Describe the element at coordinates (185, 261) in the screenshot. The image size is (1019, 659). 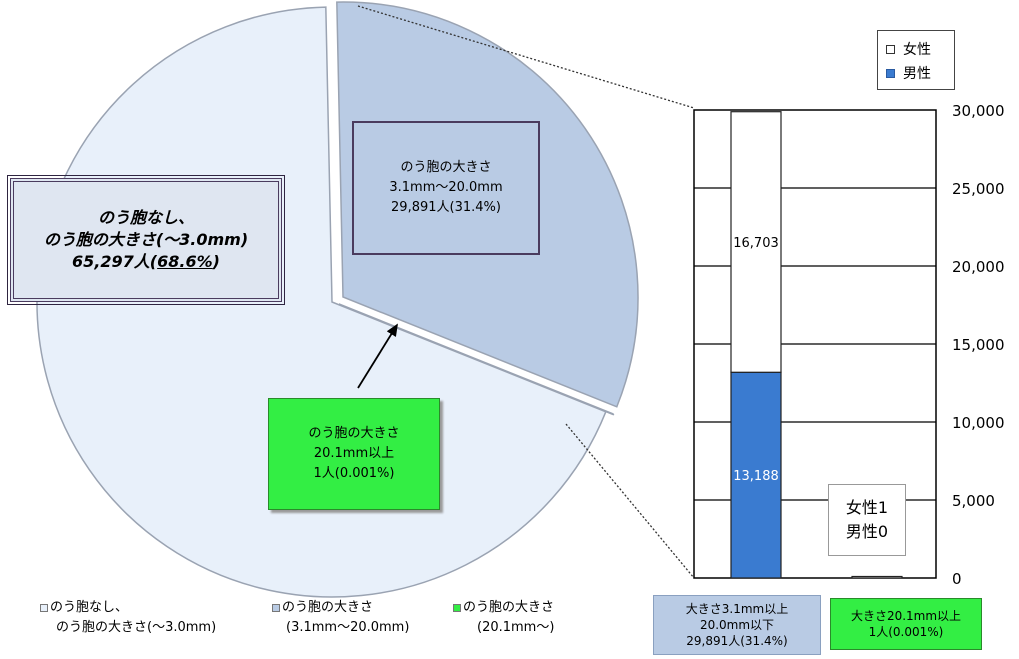
I see `callout-no-cyst-percent: 68.6%` at that location.